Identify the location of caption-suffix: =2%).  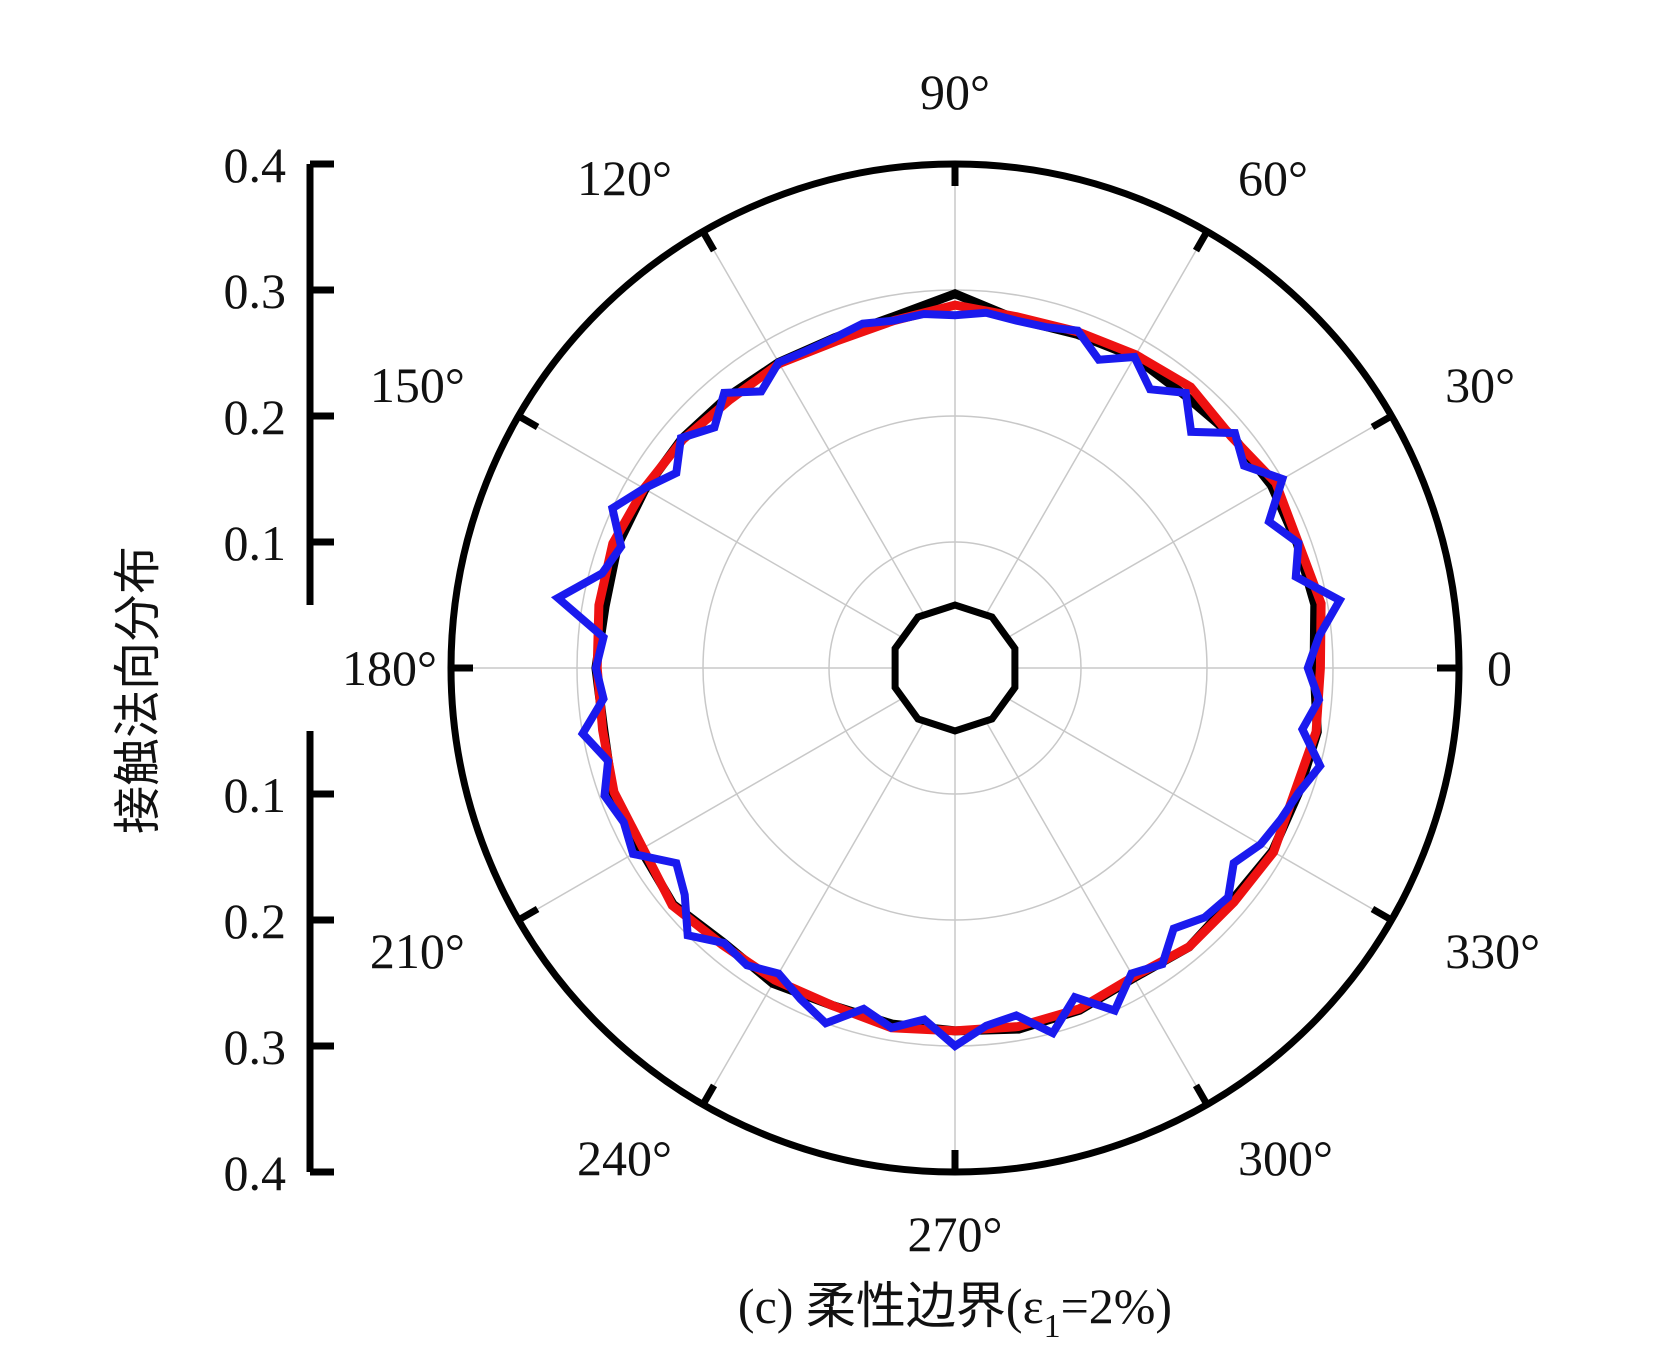
(1117, 1306).